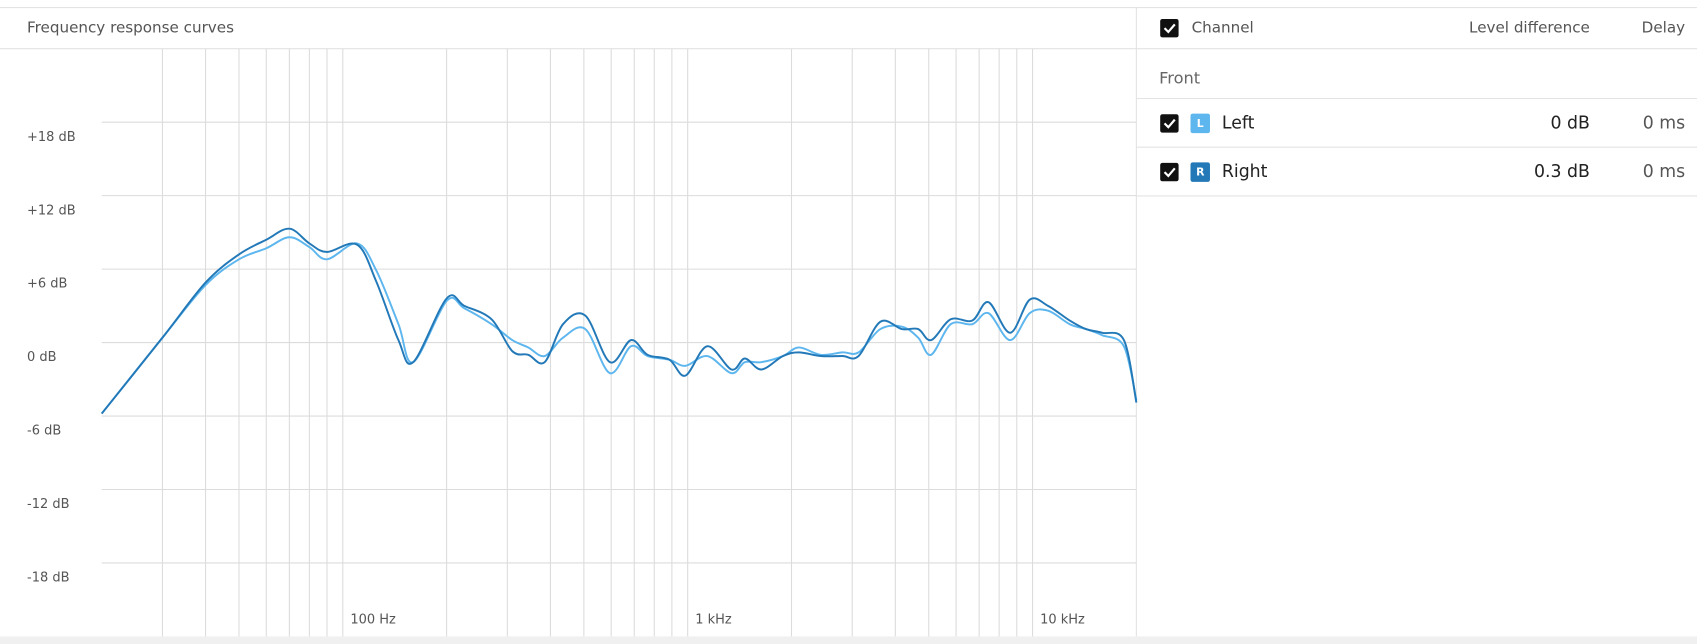 This screenshot has height=644, width=1697. Describe the element at coordinates (1062, 620) in the screenshot. I see `x-tick-label: 10 kHz` at that location.